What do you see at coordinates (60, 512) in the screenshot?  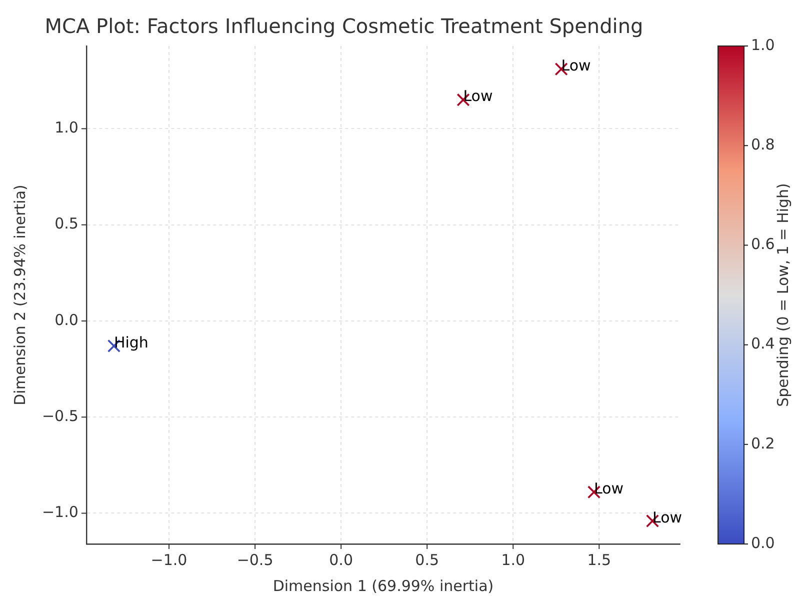 I see `y-tick-label: −1.0` at bounding box center [60, 512].